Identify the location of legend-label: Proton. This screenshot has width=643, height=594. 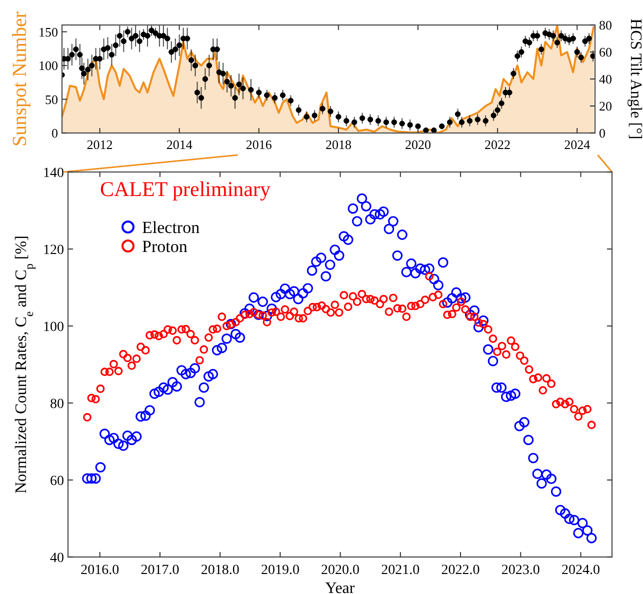
(165, 246).